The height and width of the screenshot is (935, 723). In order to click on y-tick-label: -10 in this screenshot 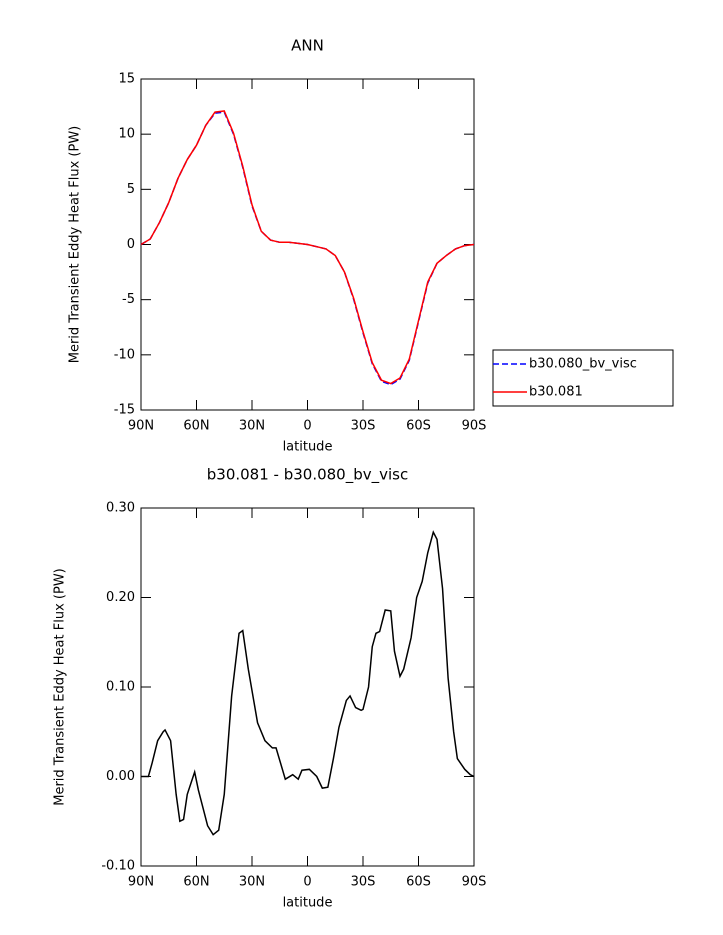, I will do `click(124, 354)`.